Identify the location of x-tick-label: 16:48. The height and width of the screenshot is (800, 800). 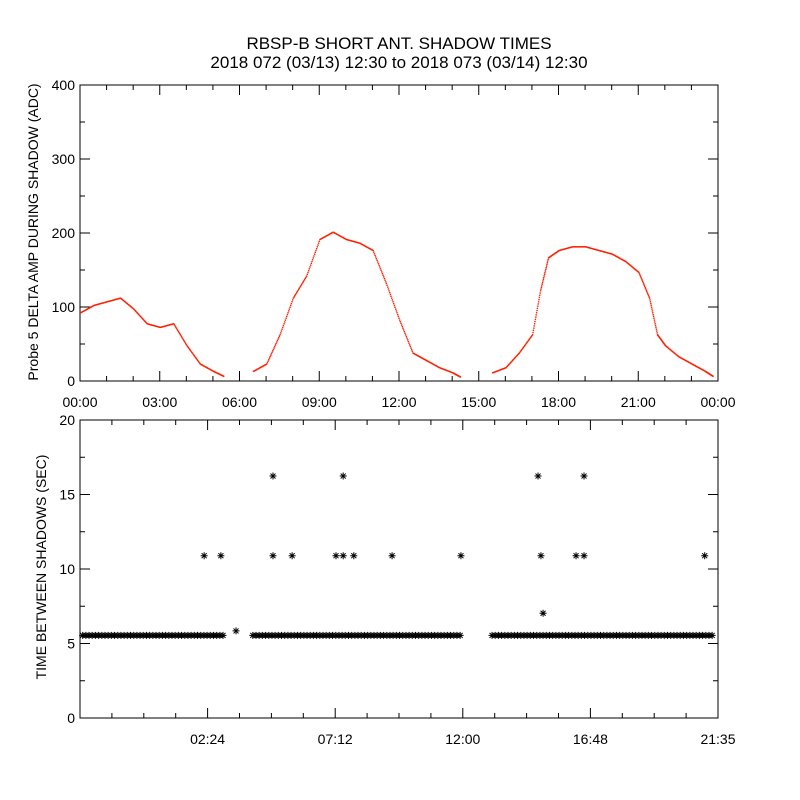
(590, 739).